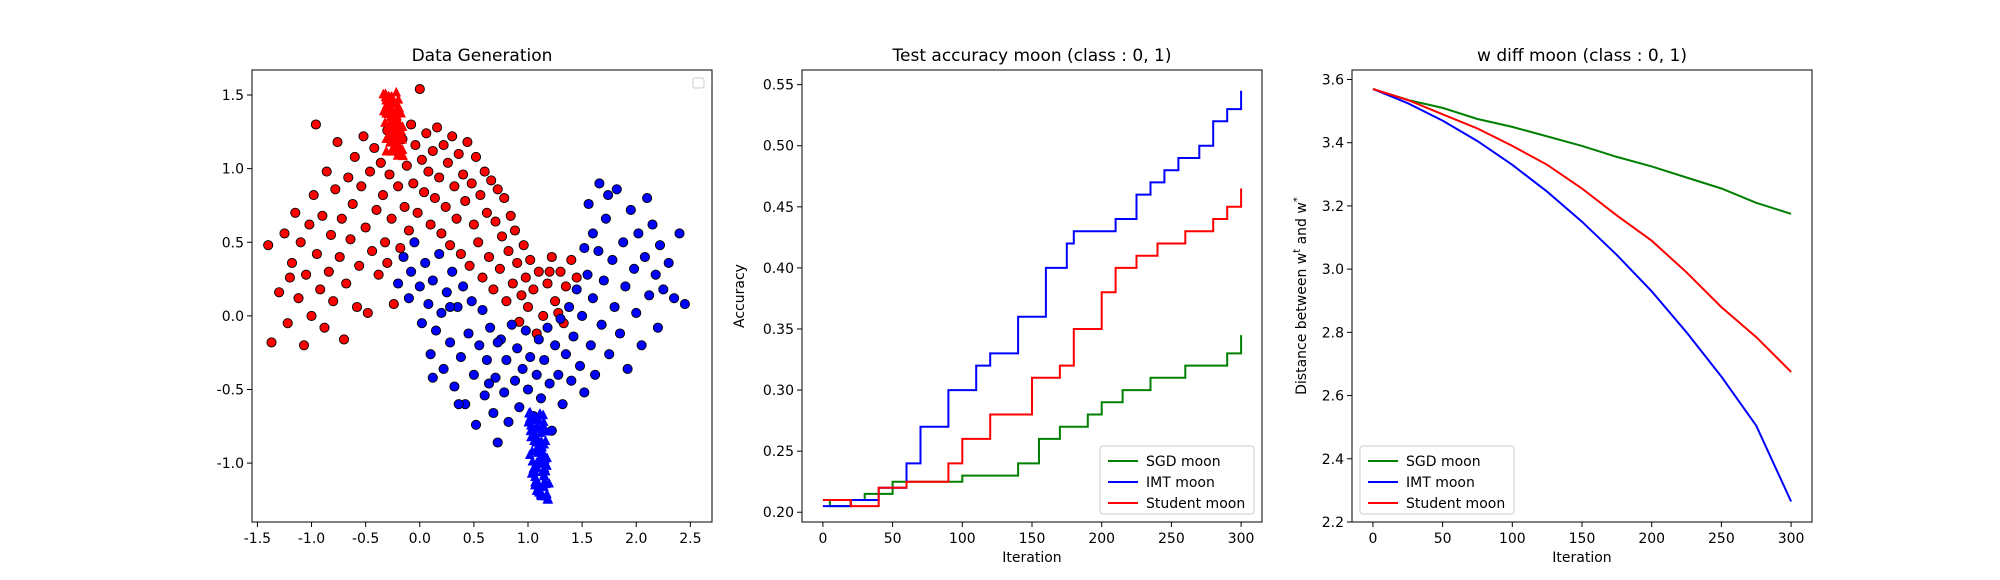 The height and width of the screenshot is (580, 2000). Describe the element at coordinates (1032, 348) in the screenshot. I see `series-line` at that location.